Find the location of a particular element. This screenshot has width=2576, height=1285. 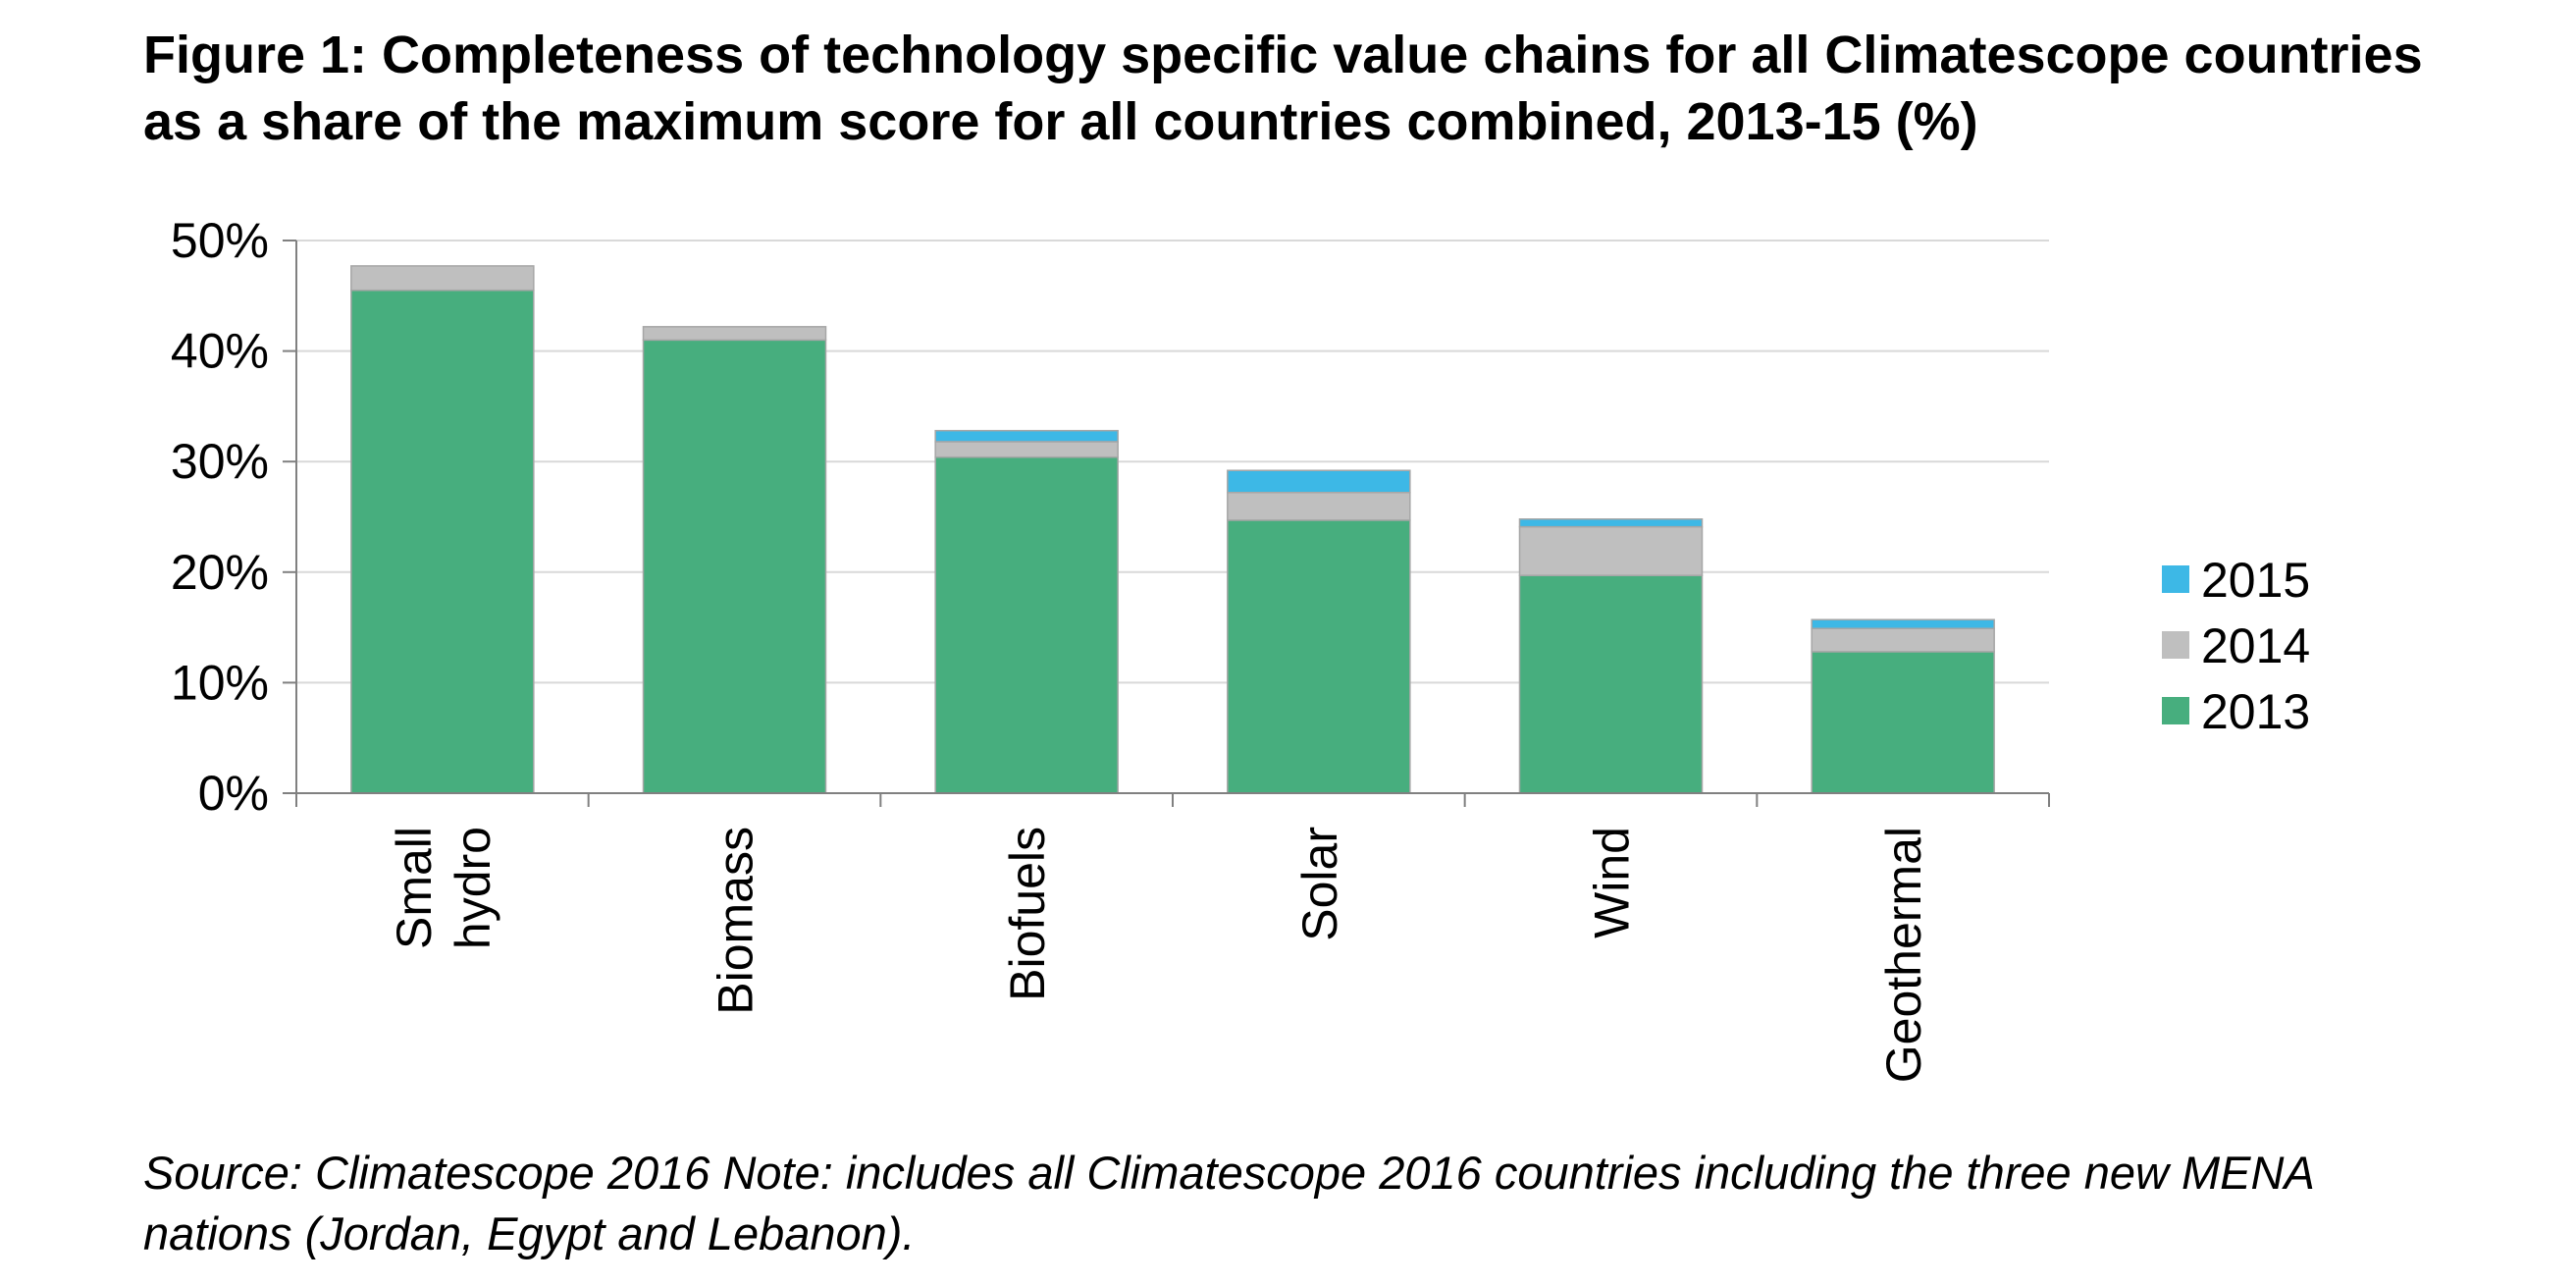

x-tick-label: Biofuels is located at coordinates (1027, 914).